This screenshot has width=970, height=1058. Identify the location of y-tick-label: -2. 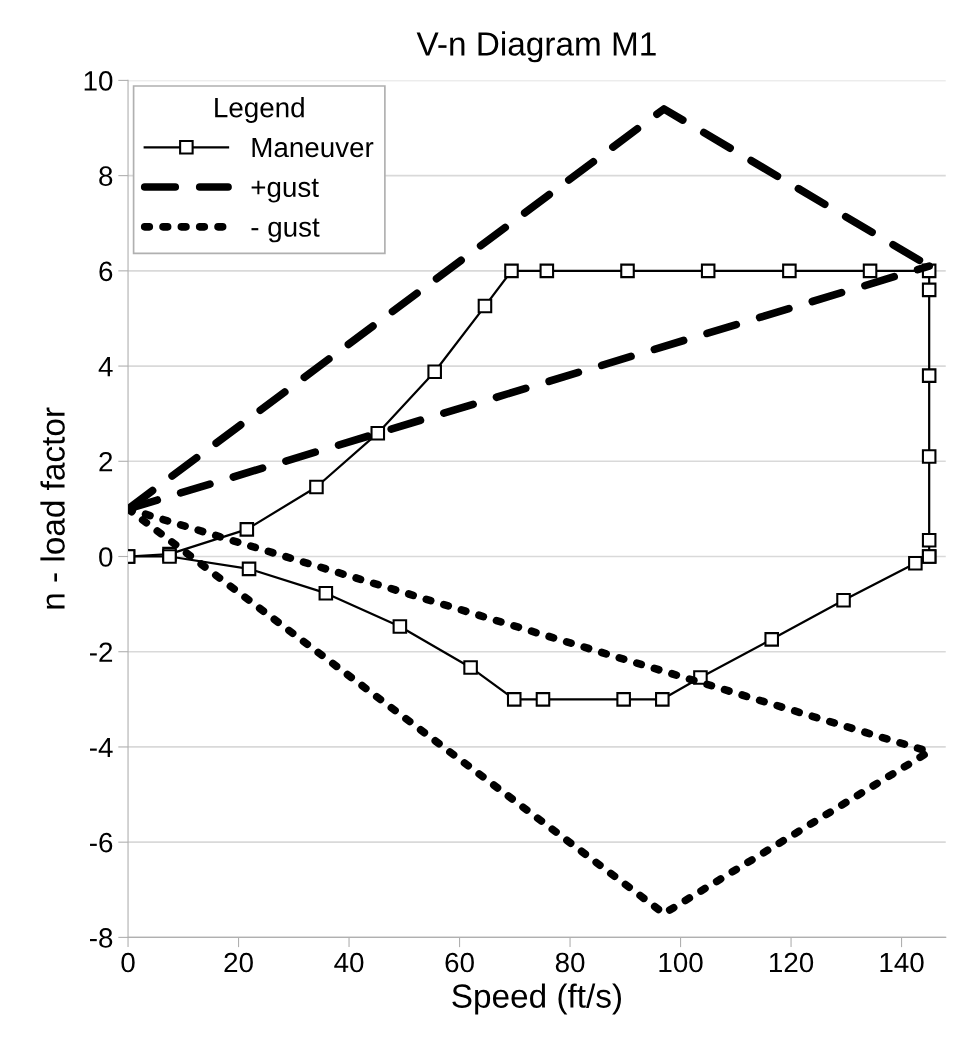
(101, 652).